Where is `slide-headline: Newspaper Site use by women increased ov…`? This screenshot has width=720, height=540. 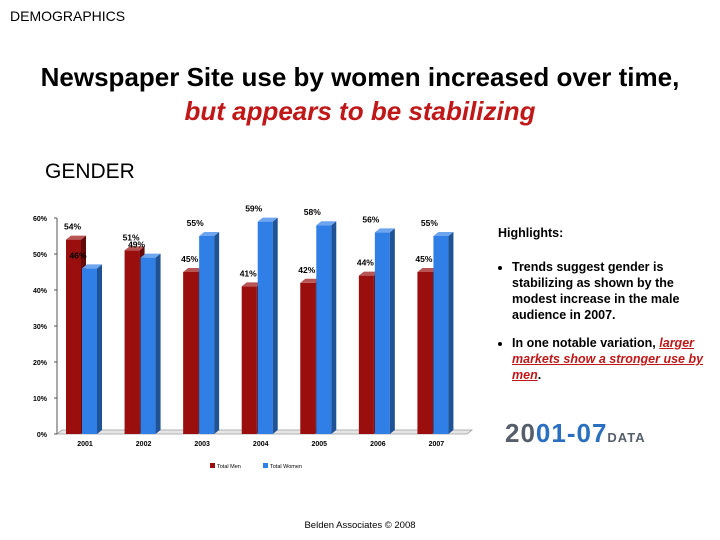
slide-headline: Newspaper Site use by women increased ov… is located at coordinates (360, 94).